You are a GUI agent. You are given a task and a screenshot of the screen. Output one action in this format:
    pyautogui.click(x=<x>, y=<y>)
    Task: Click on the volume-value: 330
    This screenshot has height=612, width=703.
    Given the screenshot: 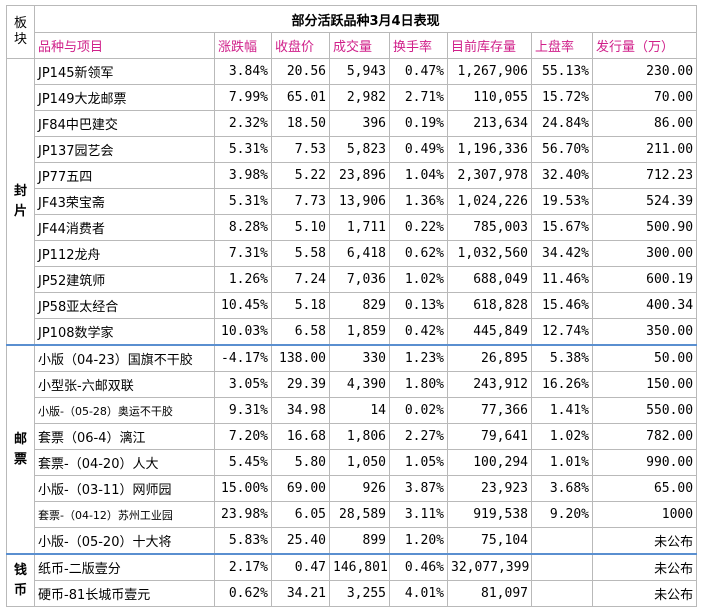 What is the action you would take?
    pyautogui.click(x=359, y=358)
    